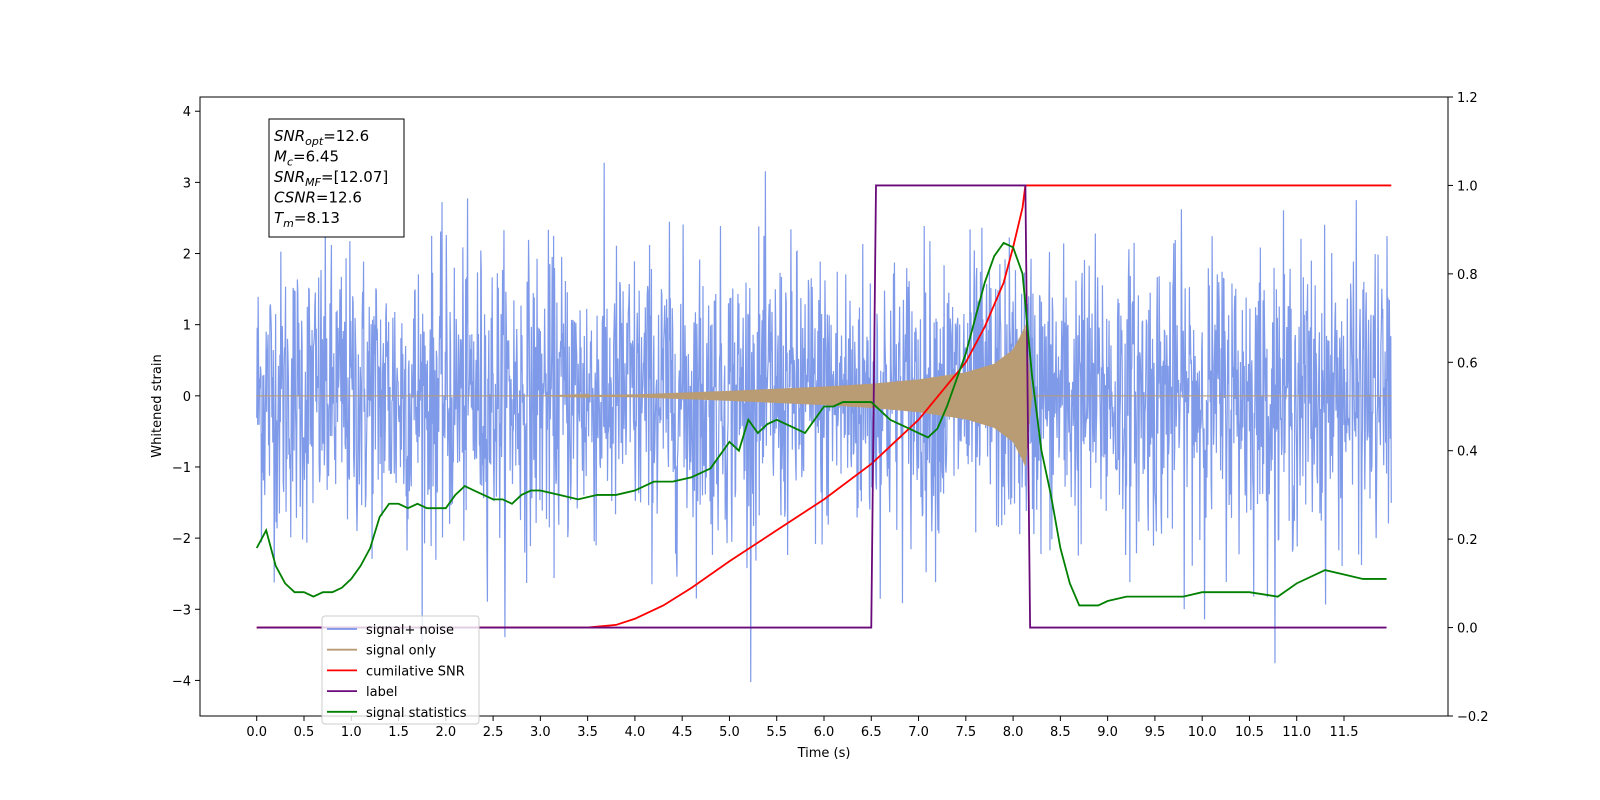 This screenshot has height=800, width=1600. What do you see at coordinates (314, 141) in the screenshot?
I see `annotation-subscript: opt` at bounding box center [314, 141].